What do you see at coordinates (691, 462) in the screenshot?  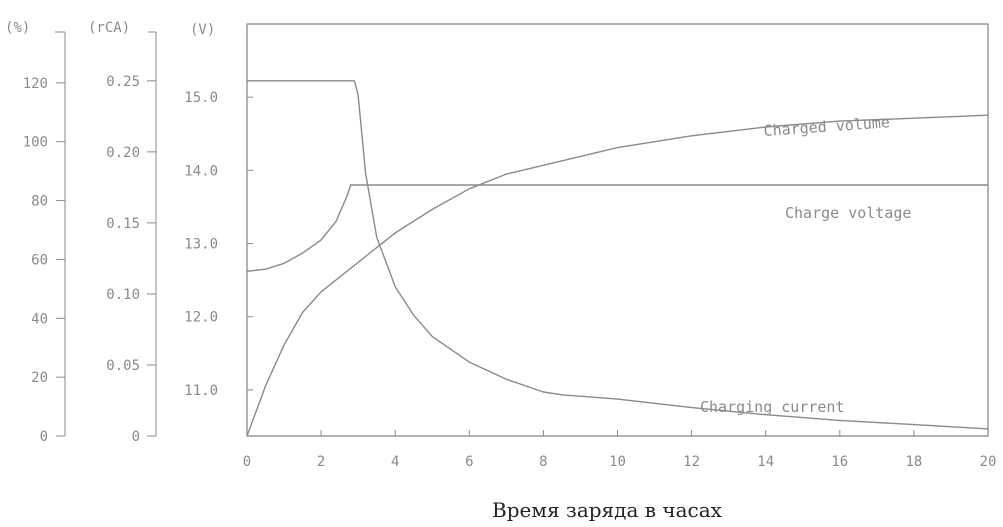 I see `x-tick-label: 12` at bounding box center [691, 462].